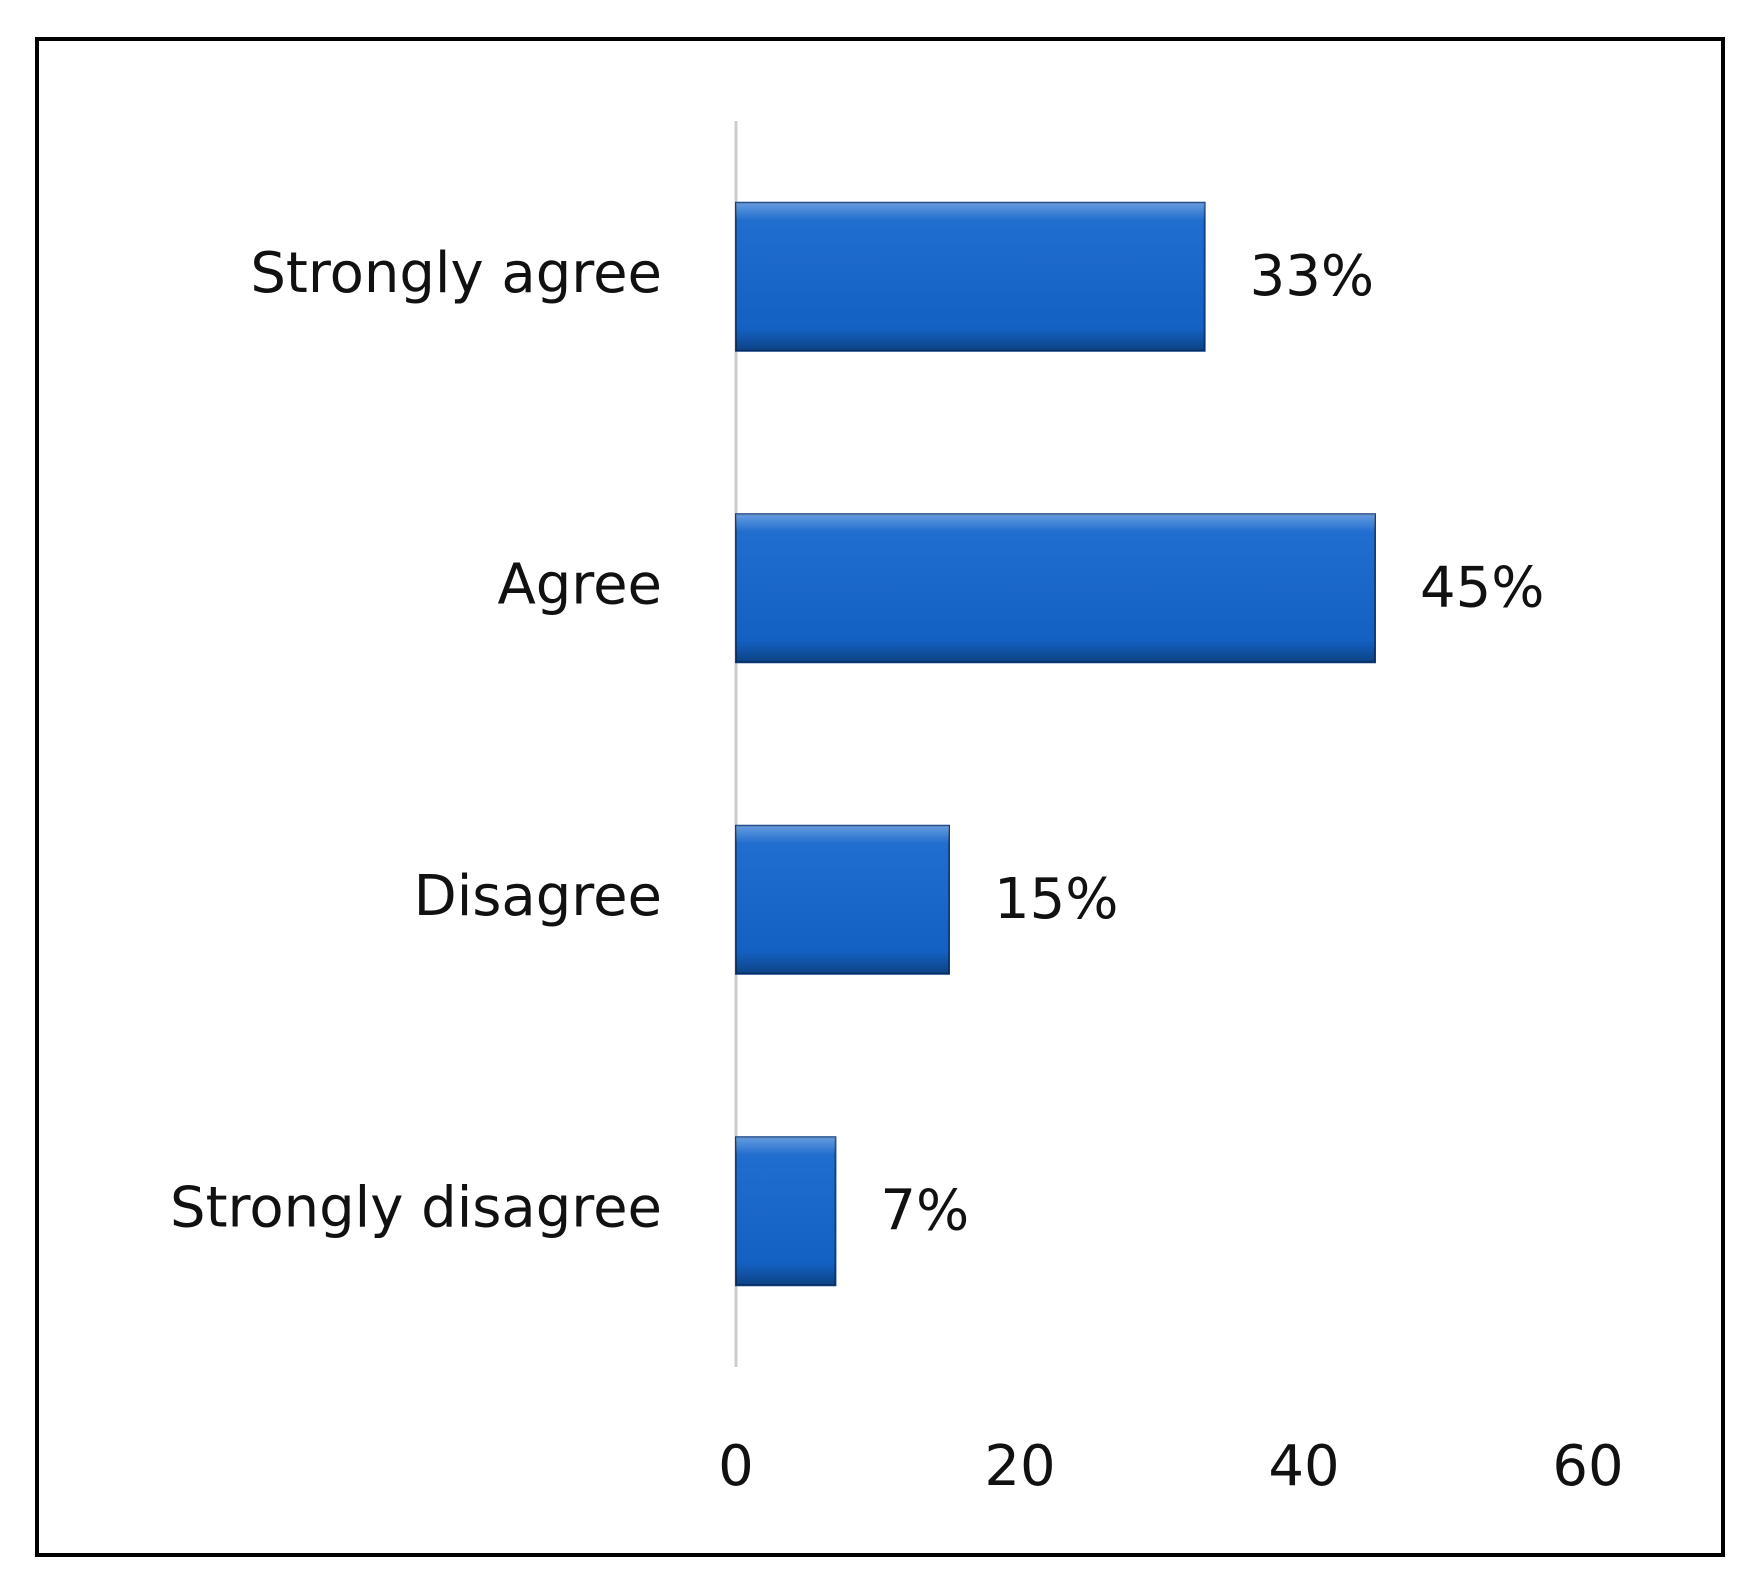 The image size is (1749, 1590). Describe the element at coordinates (1587, 1466) in the screenshot. I see `x-tick-label: 60` at that location.